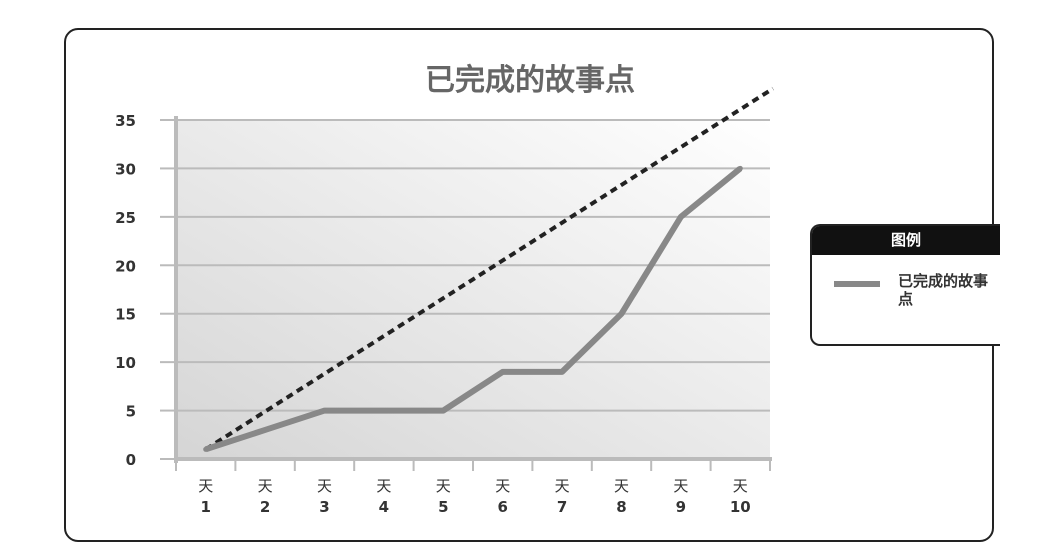  Describe the element at coordinates (125, 169) in the screenshot. I see `y-tick-label: 30` at that location.